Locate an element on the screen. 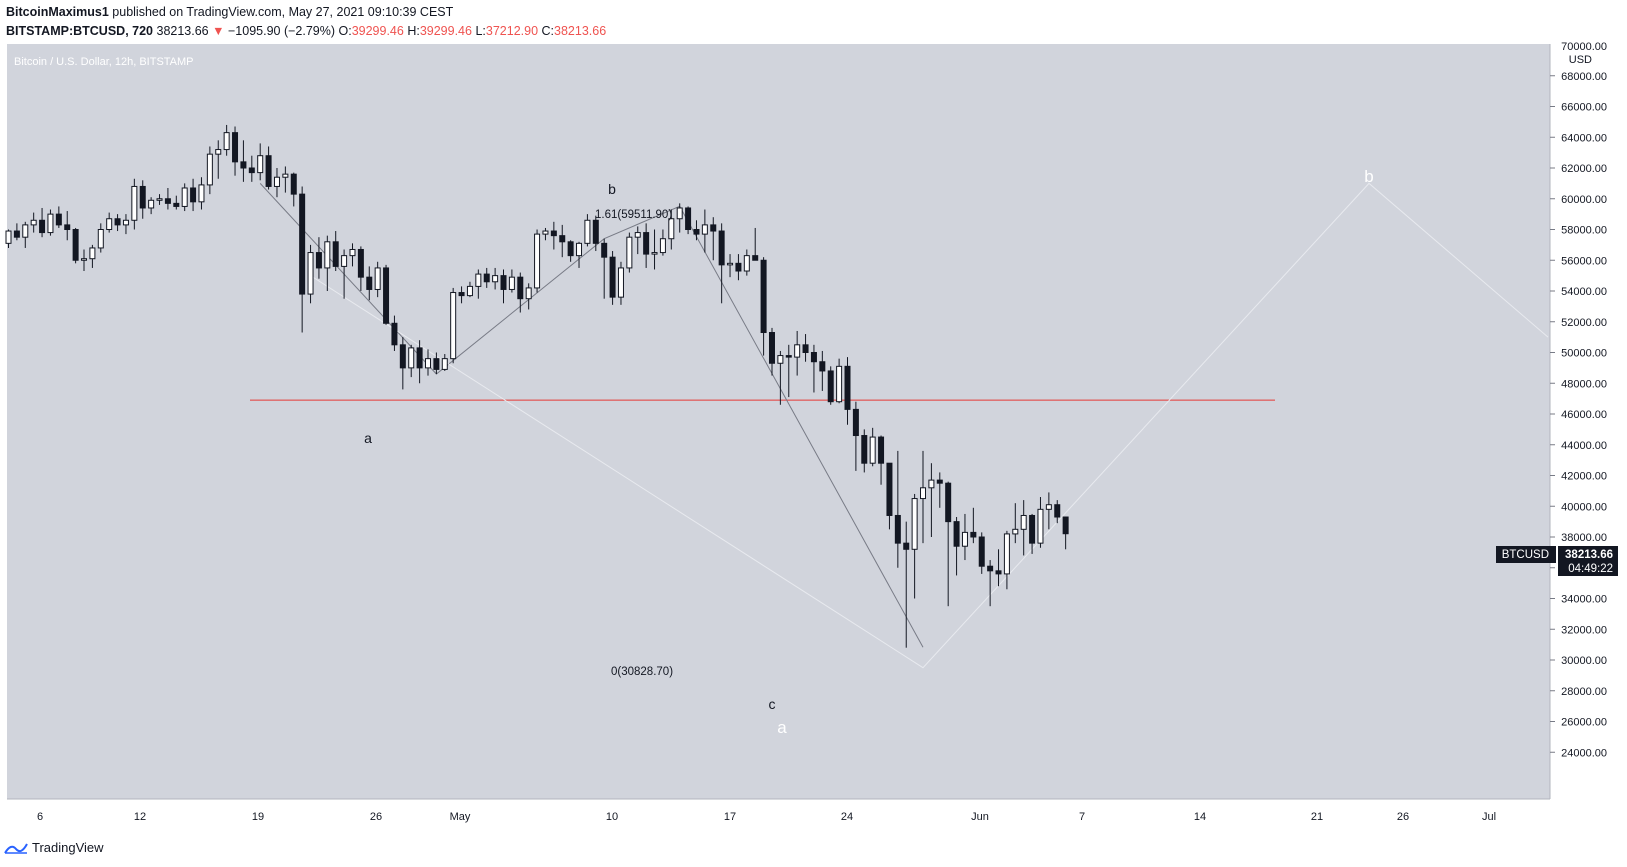  wave-label-b: b is located at coordinates (612, 189).